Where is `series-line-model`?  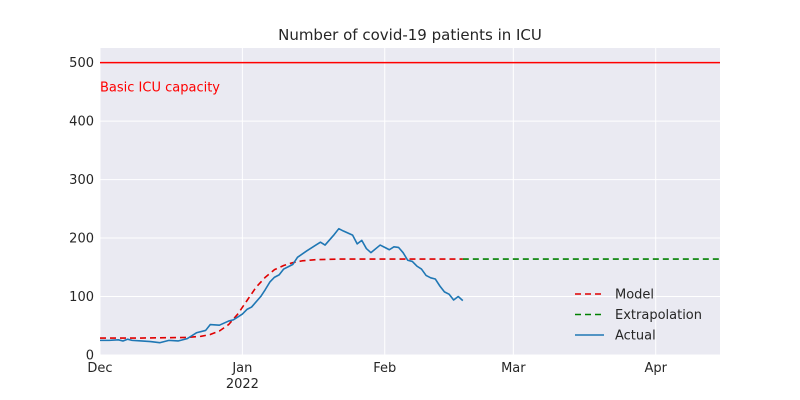
series-line-model is located at coordinates (281, 298).